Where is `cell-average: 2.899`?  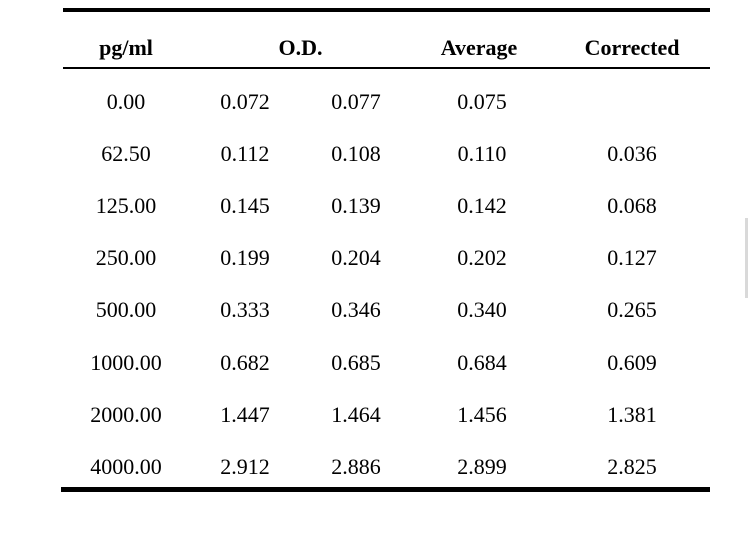
cell-average: 2.899 is located at coordinates (482, 466).